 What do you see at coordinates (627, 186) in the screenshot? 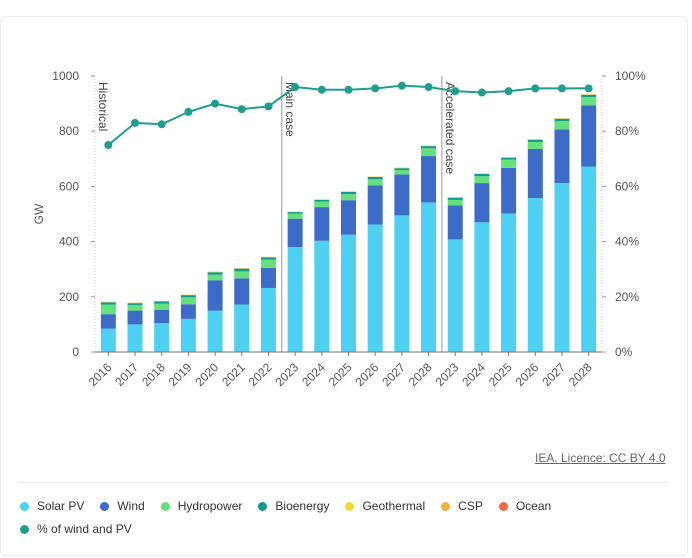
I see `y2-tick-label: 60%` at bounding box center [627, 186].